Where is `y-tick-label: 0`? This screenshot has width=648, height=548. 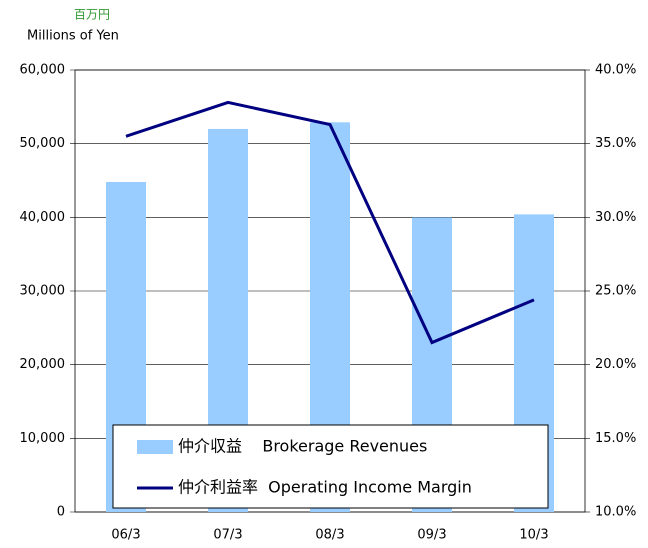 y-tick-label: 0 is located at coordinates (61, 512).